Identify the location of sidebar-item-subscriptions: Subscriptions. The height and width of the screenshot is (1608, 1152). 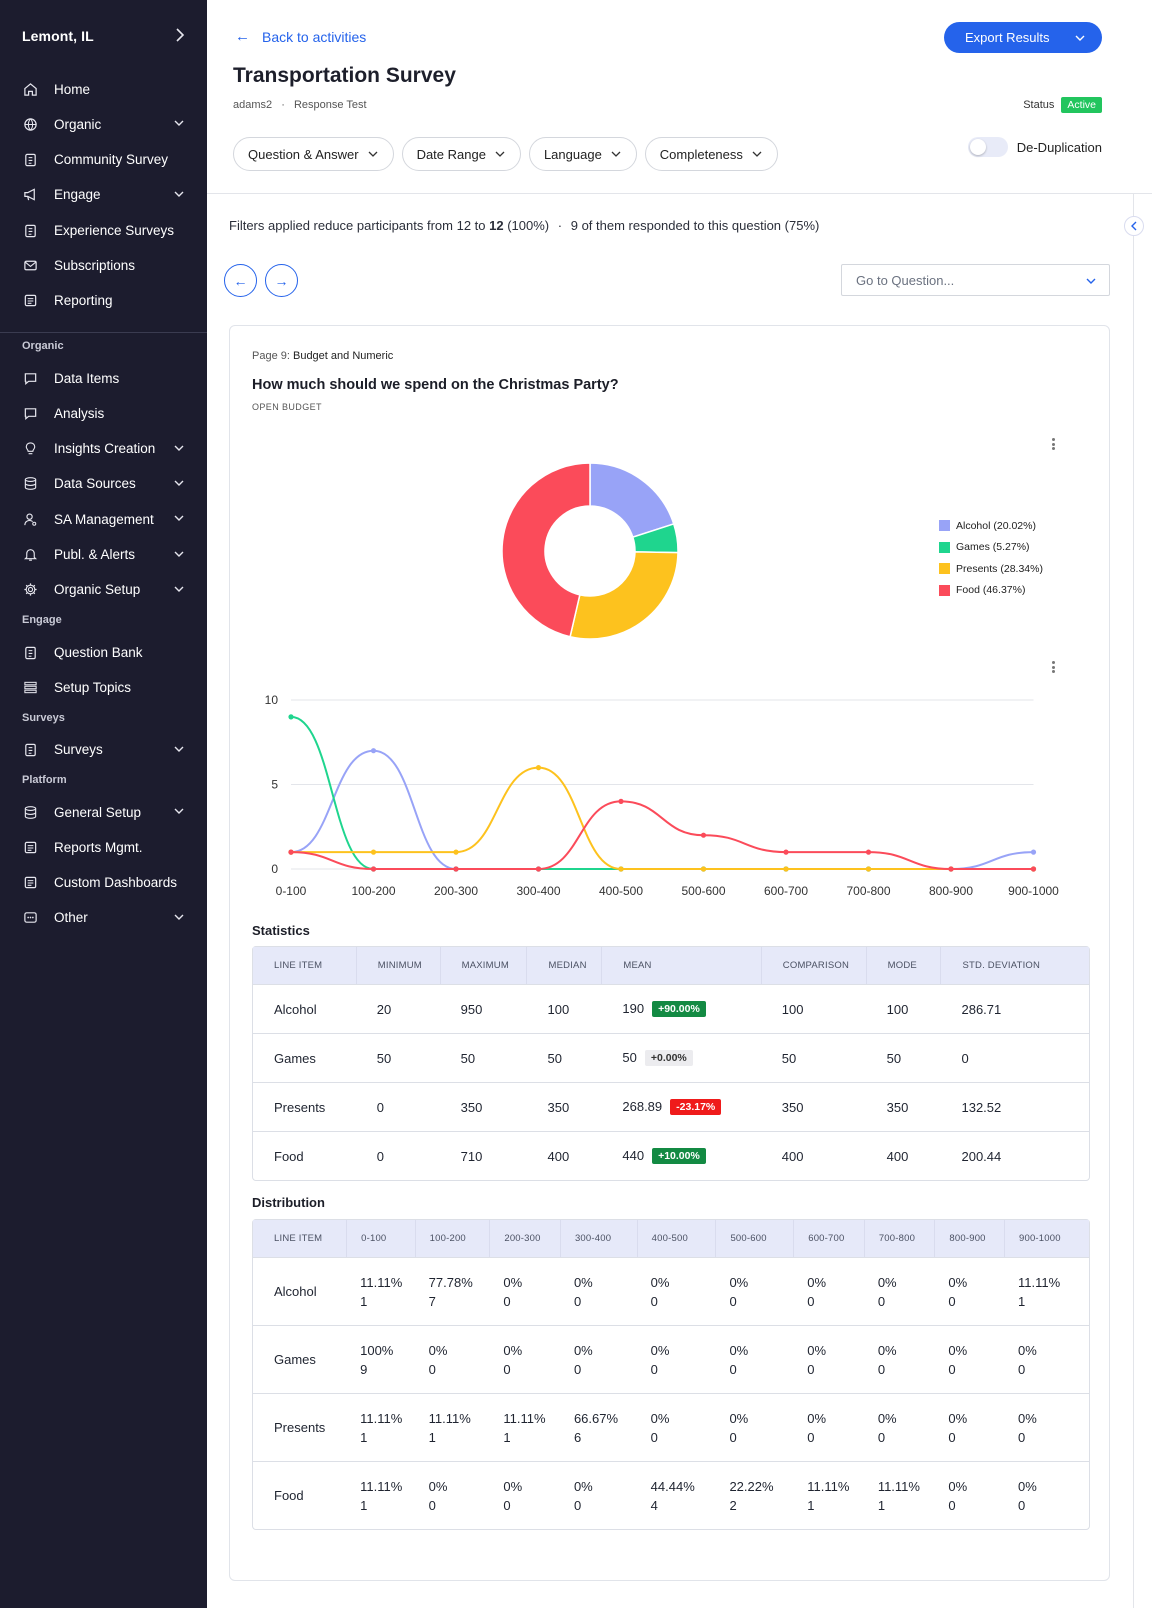
(103, 266).